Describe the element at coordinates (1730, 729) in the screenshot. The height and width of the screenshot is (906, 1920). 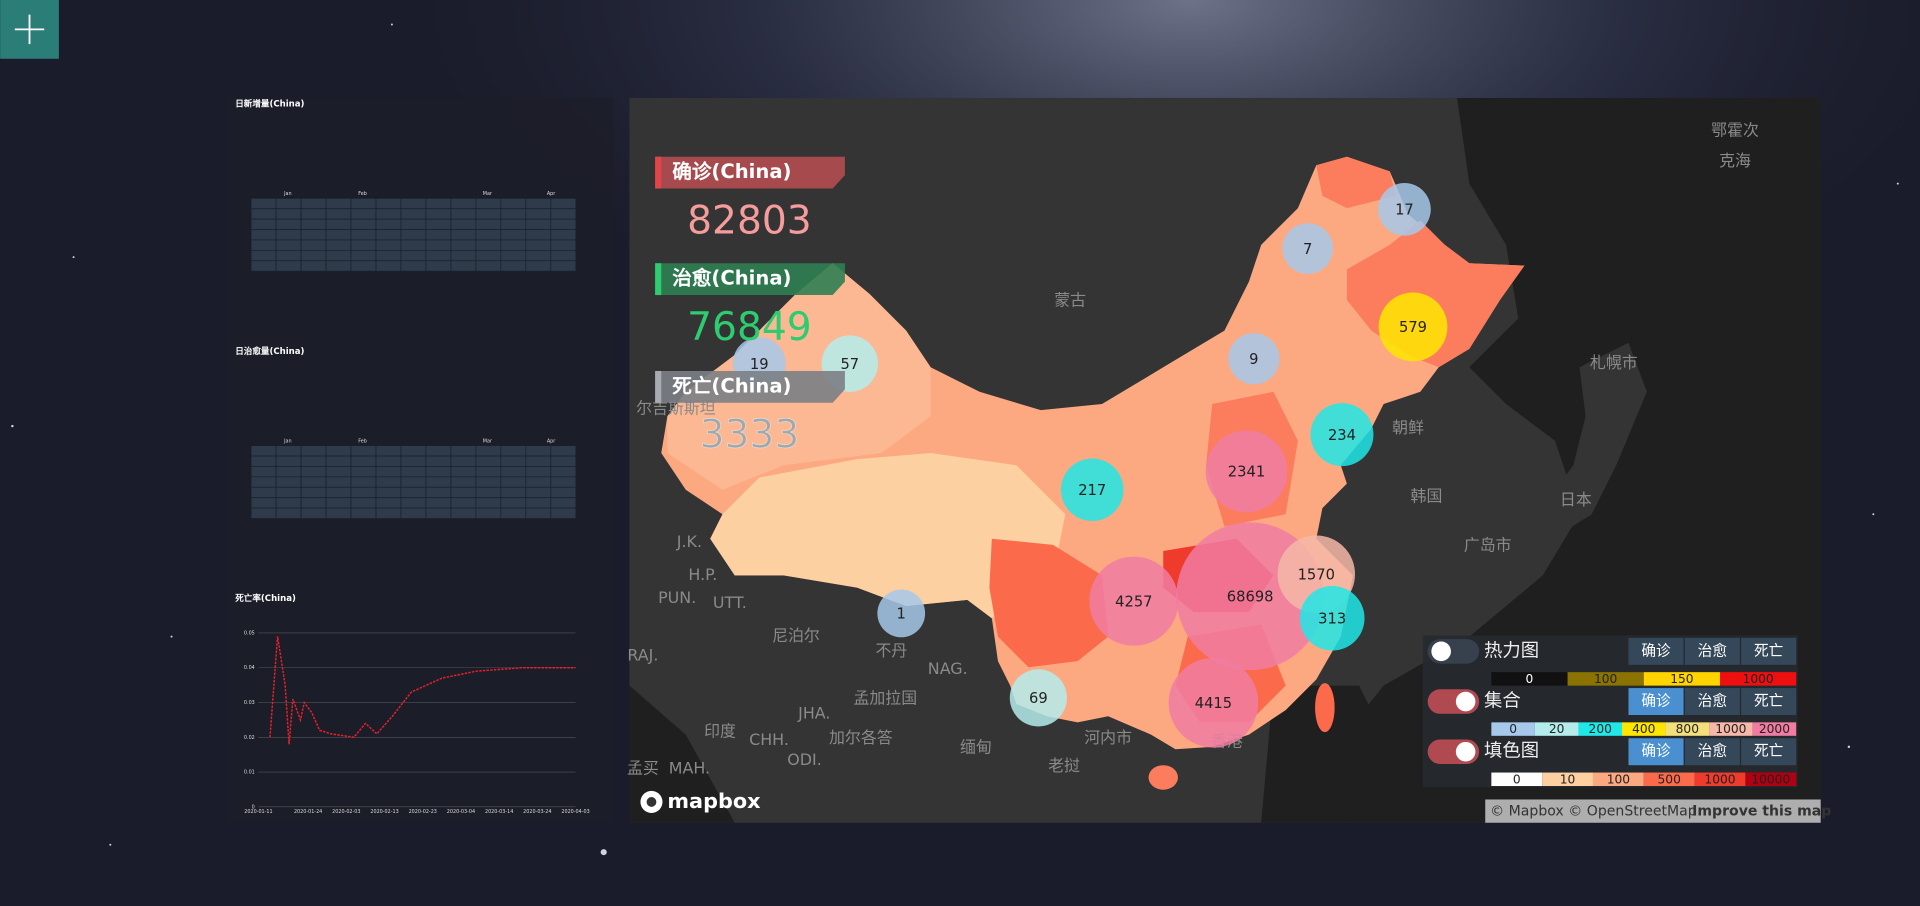
I see `legend-stop-label: 1000` at that location.